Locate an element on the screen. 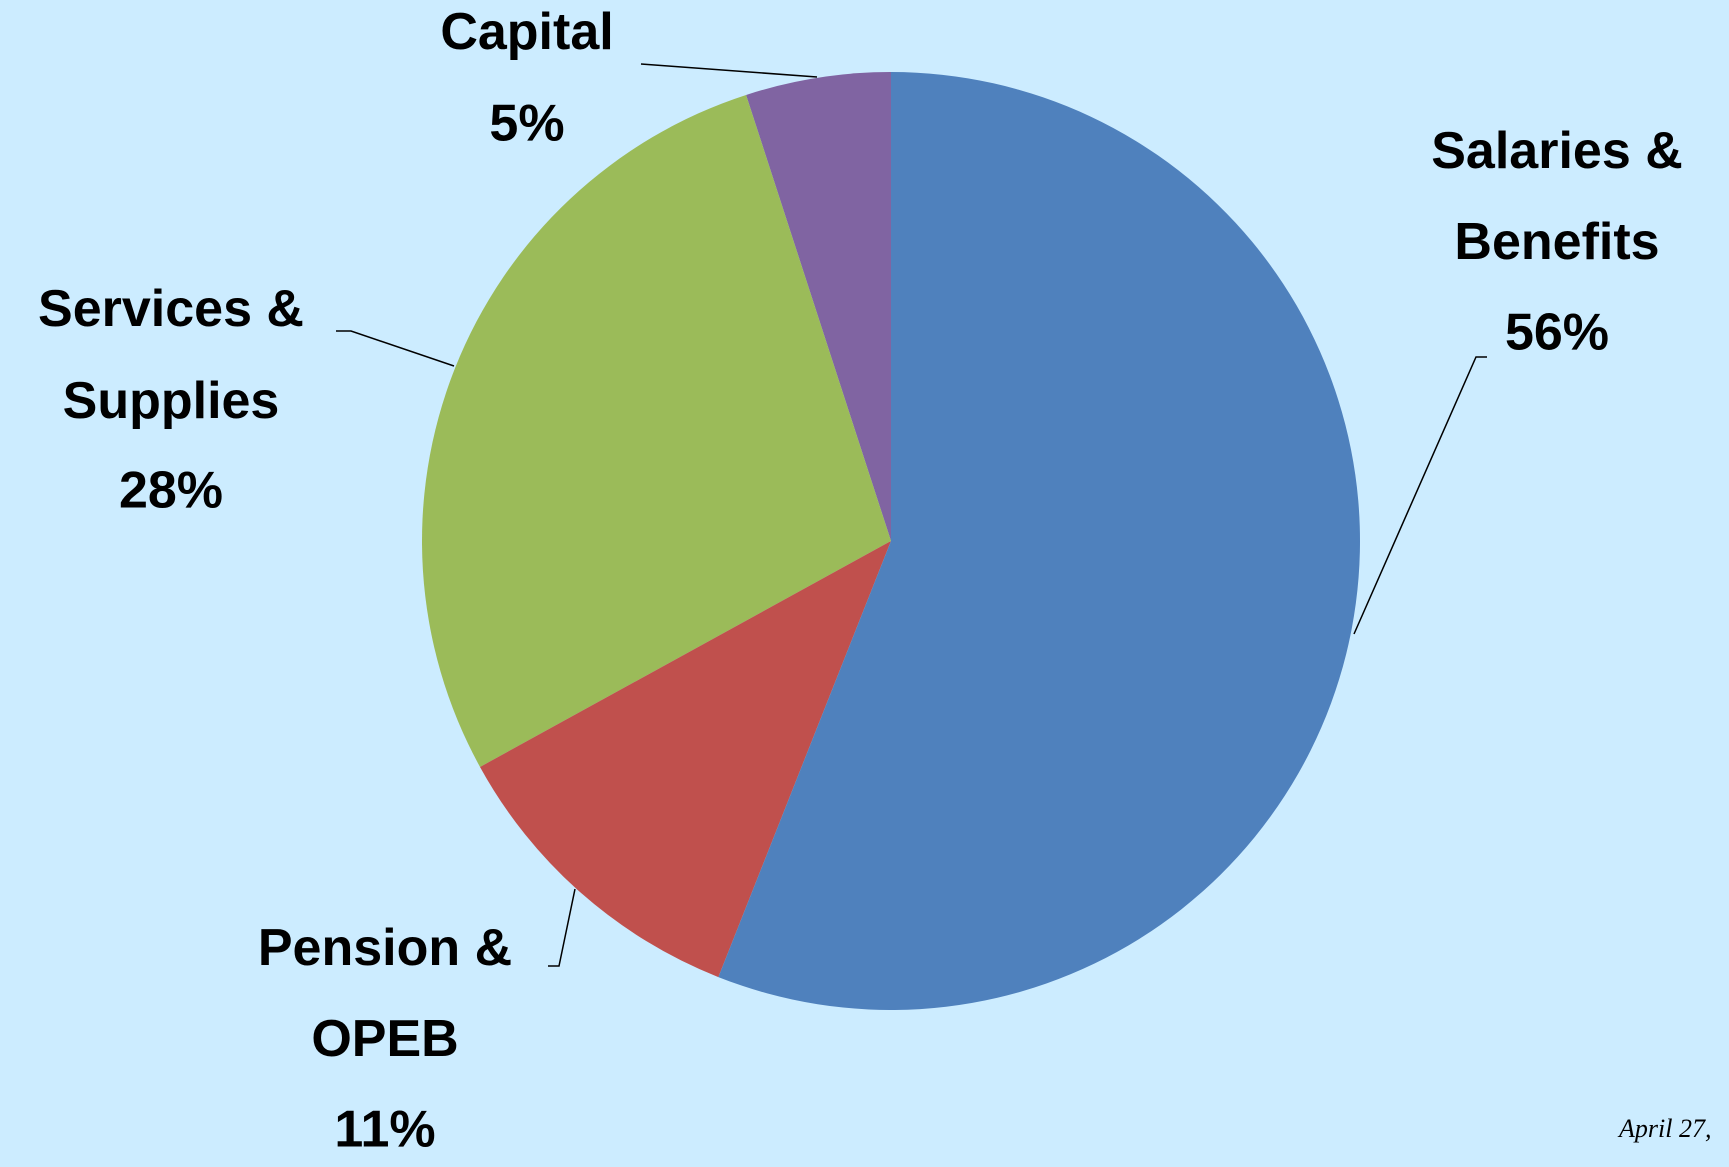 The image size is (1729, 1167). category-label: Capital is located at coordinates (526, 32).